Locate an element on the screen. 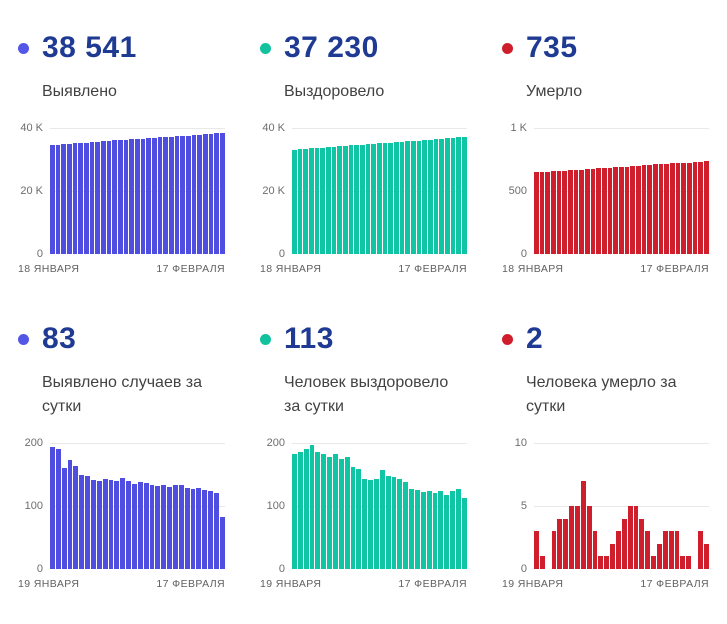  y-axis: 40 K 20 K 0 is located at coordinates (276, 191).